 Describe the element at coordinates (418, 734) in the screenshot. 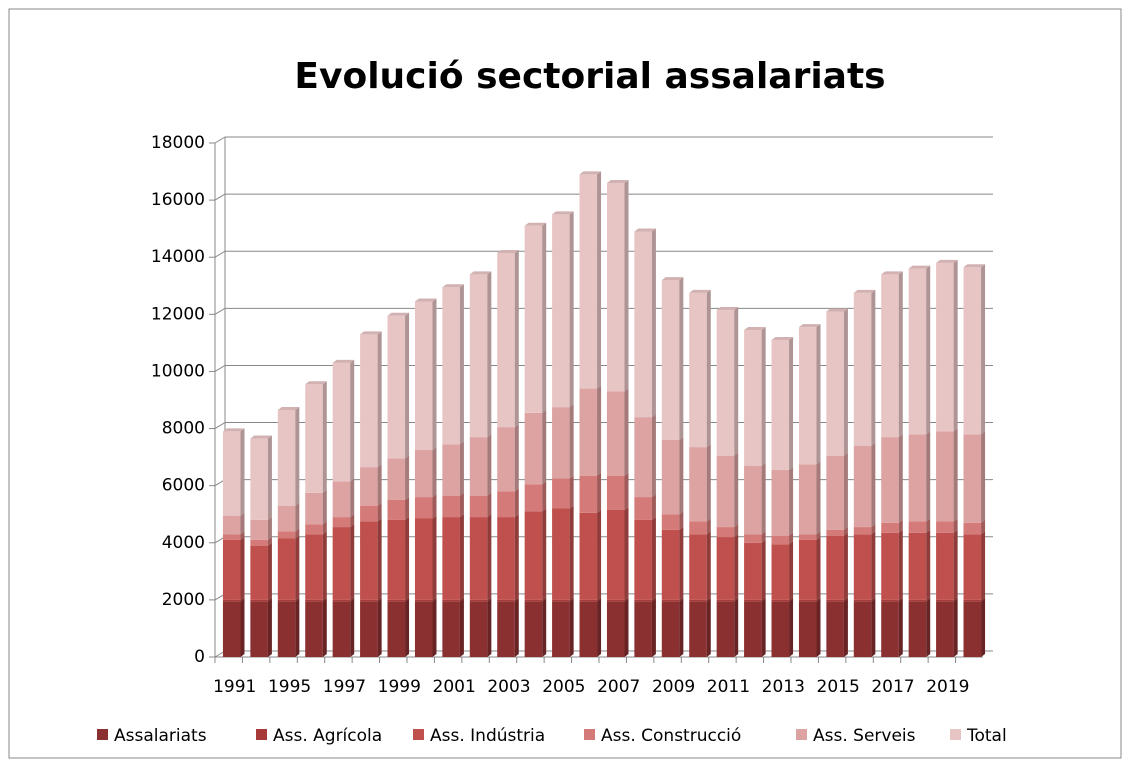

I see `legend-swatch` at that location.